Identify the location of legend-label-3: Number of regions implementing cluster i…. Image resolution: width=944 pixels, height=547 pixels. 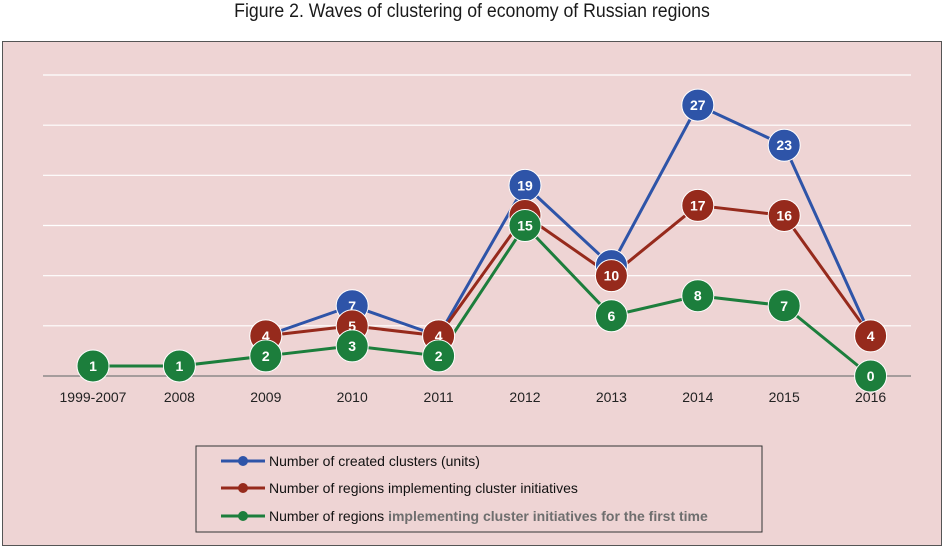
(488, 516).